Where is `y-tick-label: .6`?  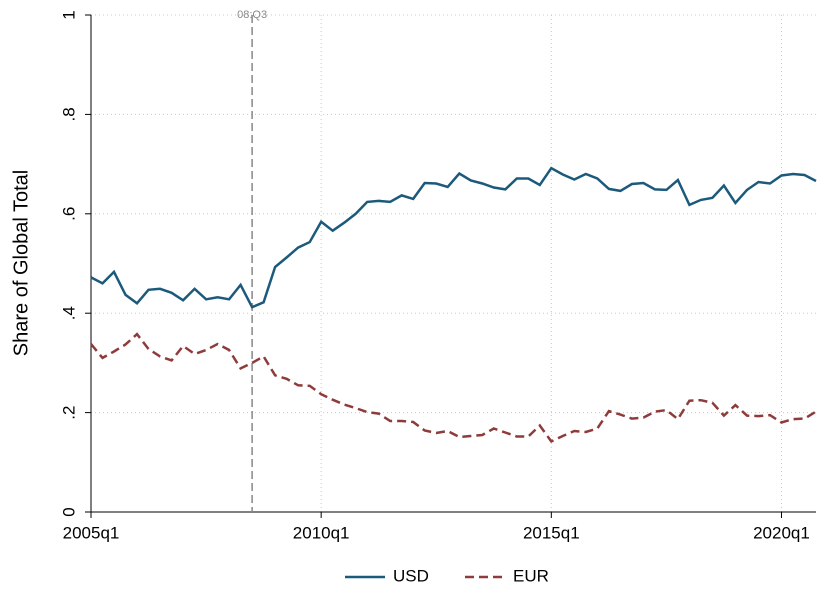
y-tick-label: .6 is located at coordinates (68, 214).